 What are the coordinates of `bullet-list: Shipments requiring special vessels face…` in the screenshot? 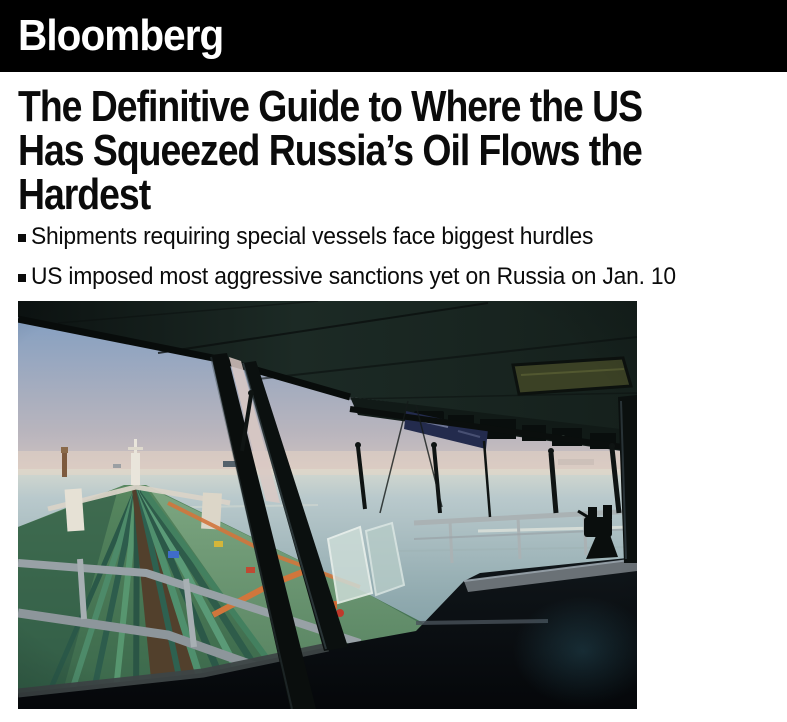 It's located at (393, 257).